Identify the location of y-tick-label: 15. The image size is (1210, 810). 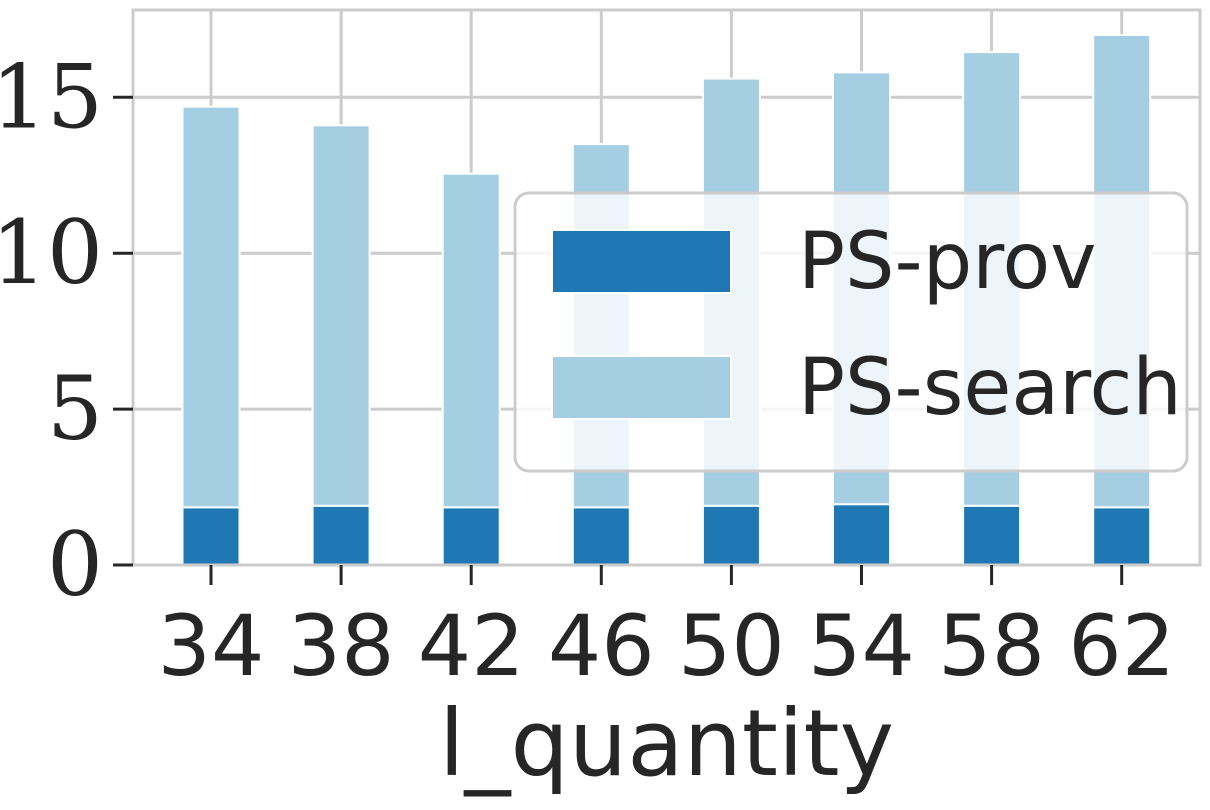
(51, 96).